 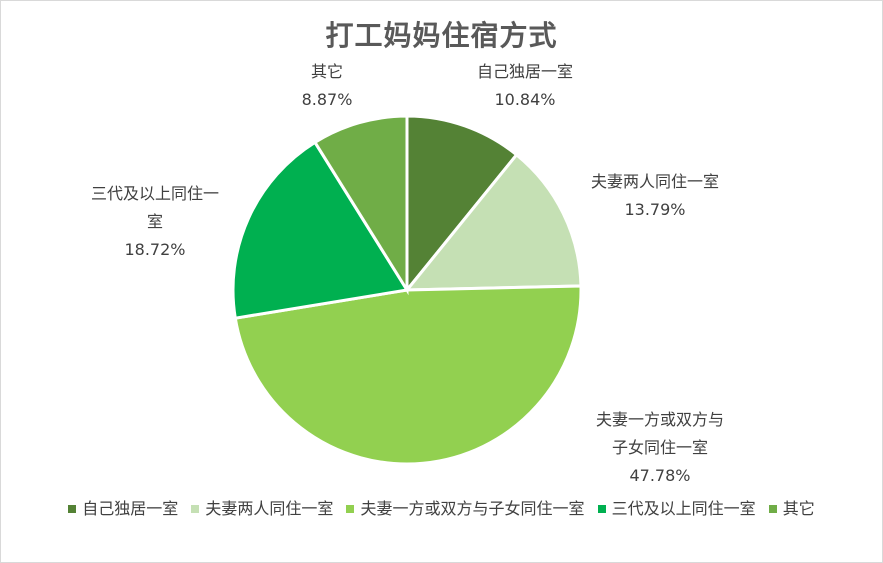 I want to click on legend-item-4: 其它, so click(x=791, y=507).